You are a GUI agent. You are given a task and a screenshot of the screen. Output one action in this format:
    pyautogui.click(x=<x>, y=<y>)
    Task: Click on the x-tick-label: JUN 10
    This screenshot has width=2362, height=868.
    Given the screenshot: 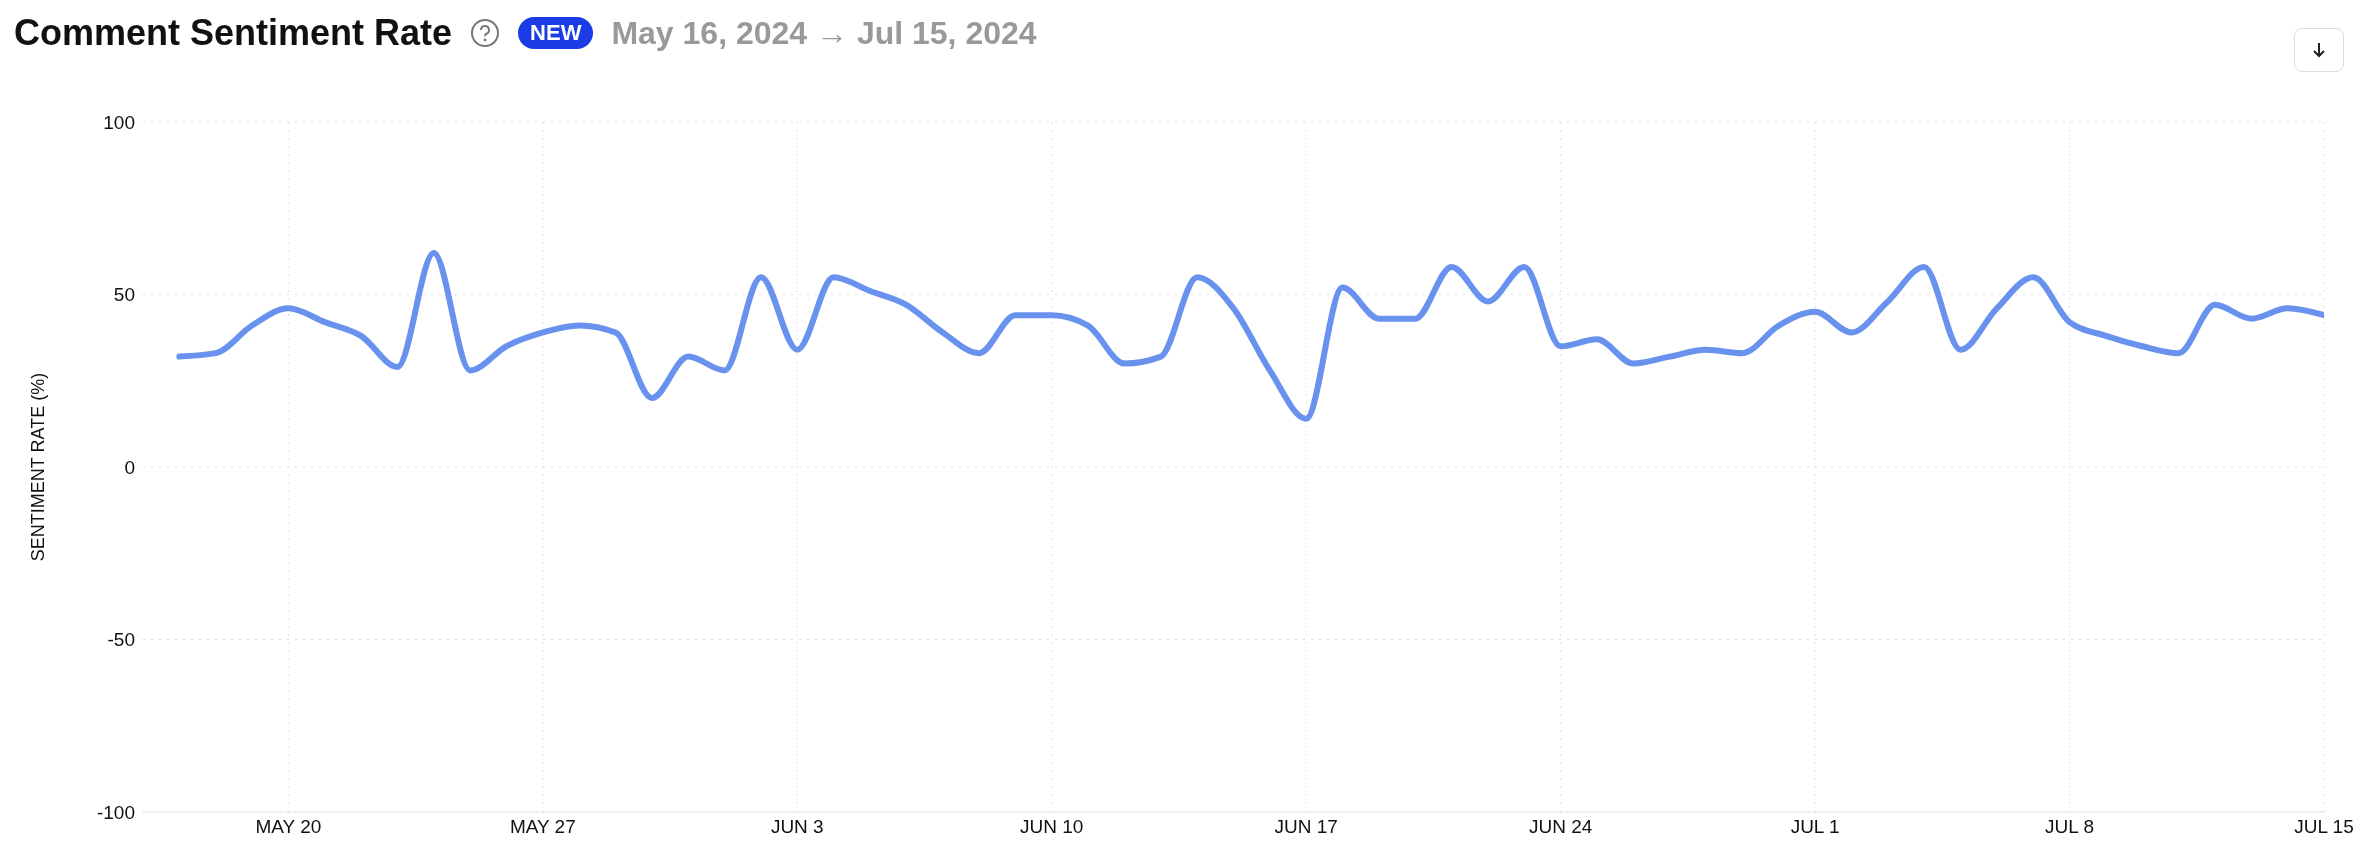 What is the action you would take?
    pyautogui.click(x=1052, y=827)
    